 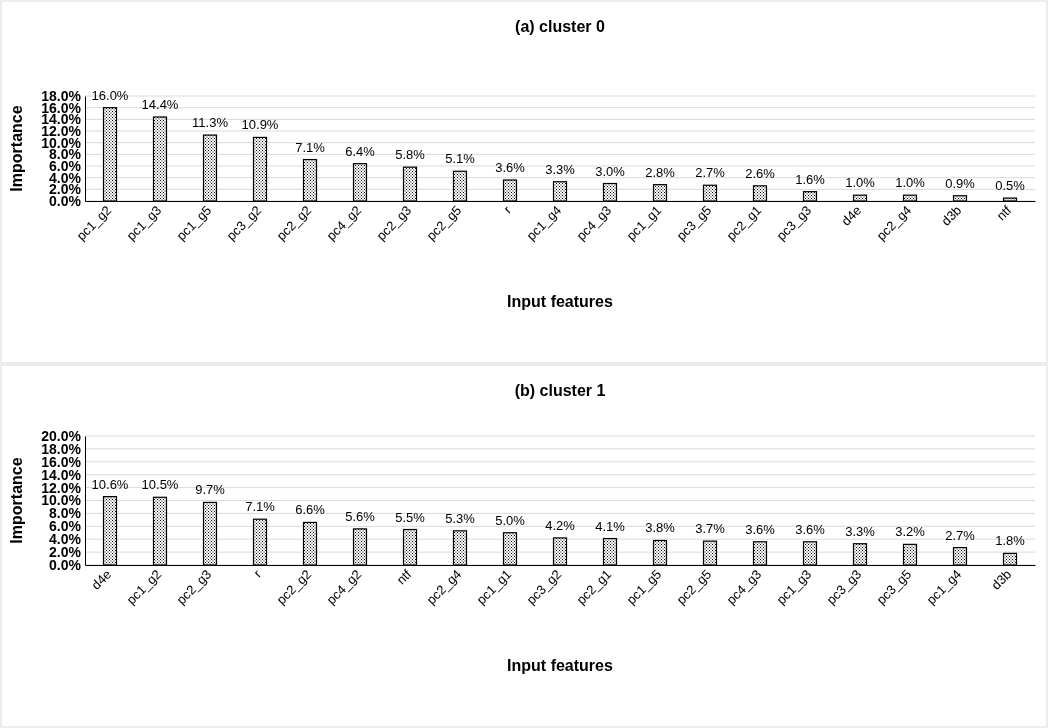 I want to click on data-label: 5.5%, so click(x=410, y=517).